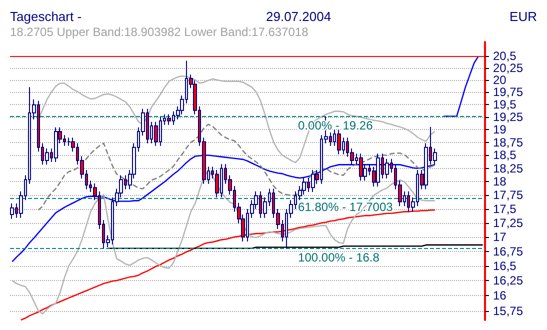 The image size is (547, 330). Describe the element at coordinates (508, 117) in the screenshot. I see `y-tick-label: 19,25` at that location.